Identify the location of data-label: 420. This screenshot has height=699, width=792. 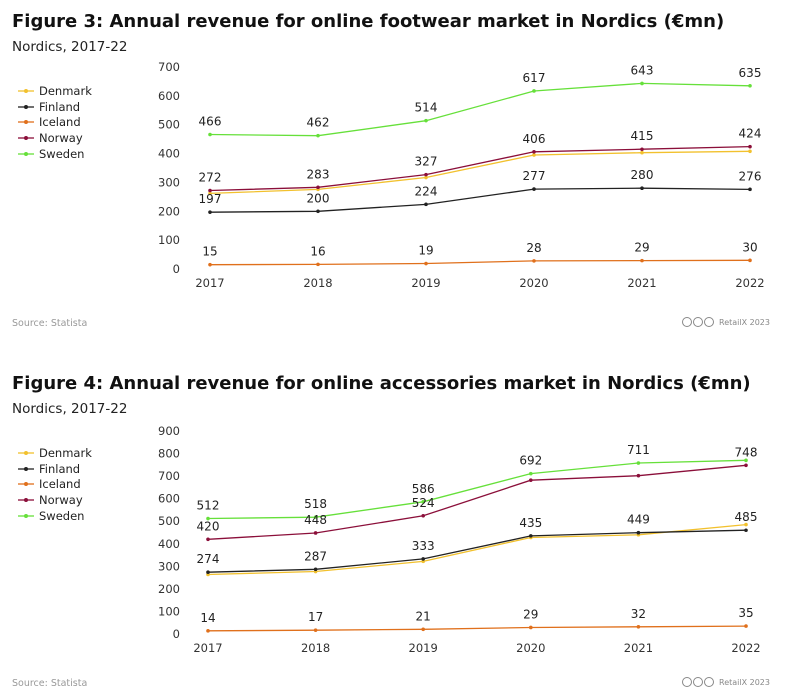
(208, 526).